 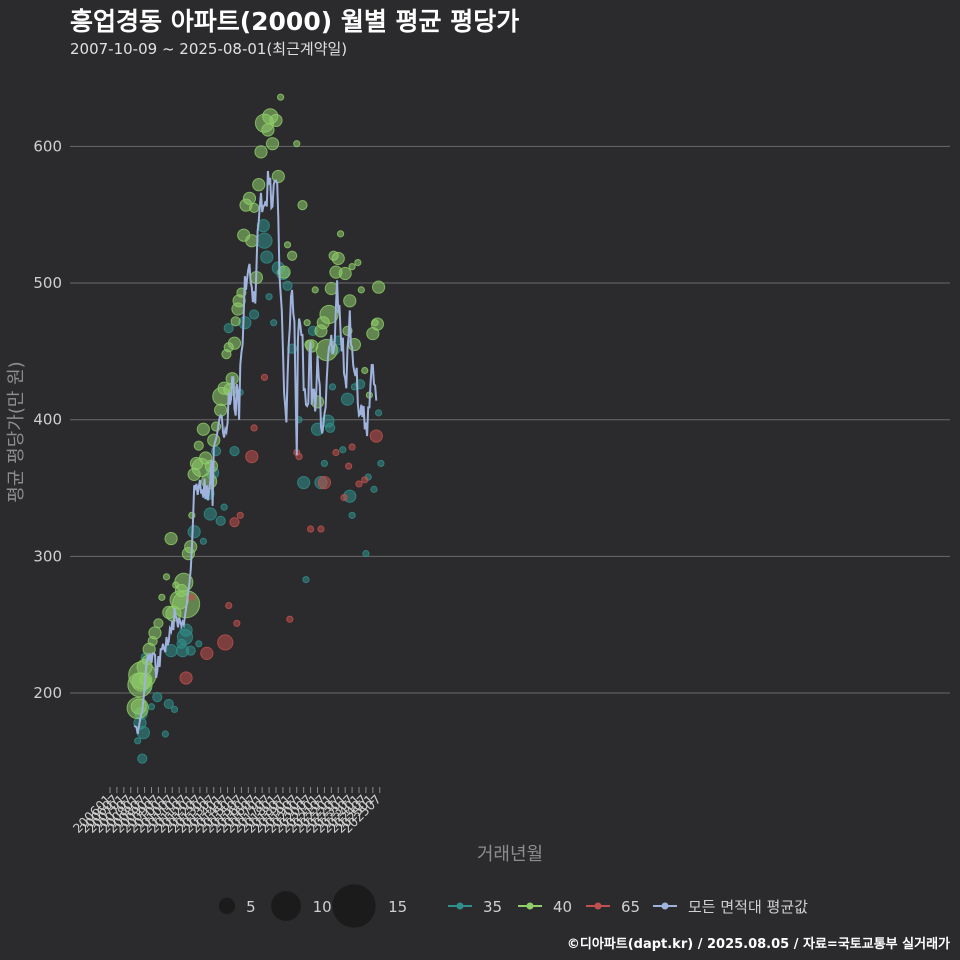 What do you see at coordinates (47, 556) in the screenshot?
I see `y-tick-label: 300` at bounding box center [47, 556].